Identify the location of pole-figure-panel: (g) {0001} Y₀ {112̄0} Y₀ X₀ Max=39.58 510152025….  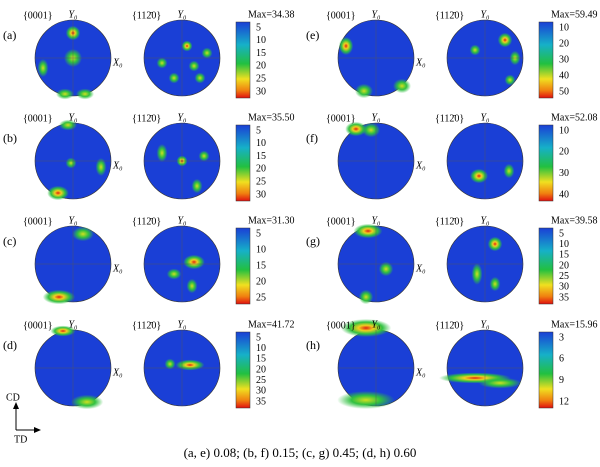
(451, 260).